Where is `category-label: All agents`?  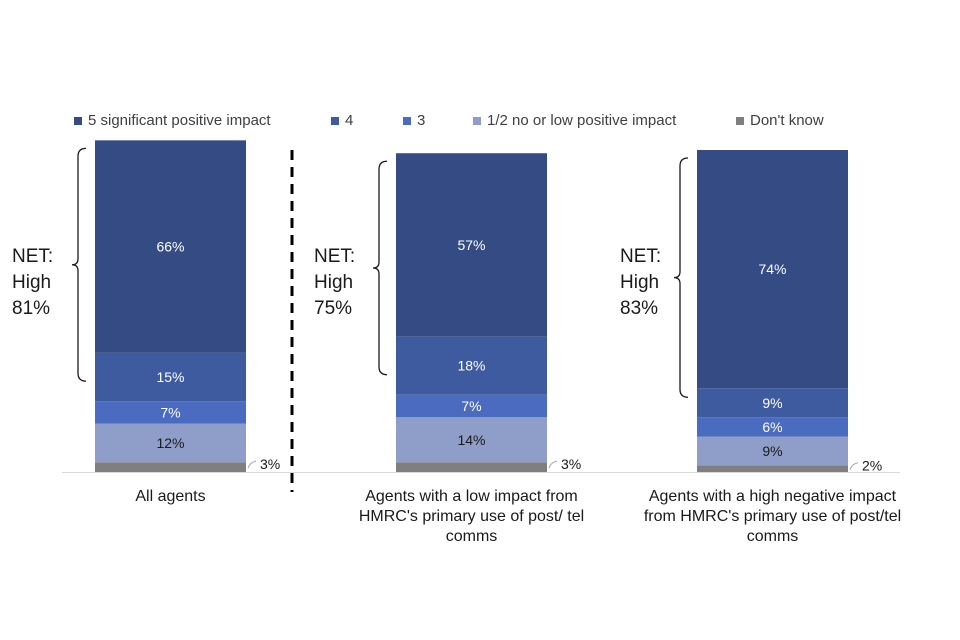 category-label: All agents is located at coordinates (171, 497).